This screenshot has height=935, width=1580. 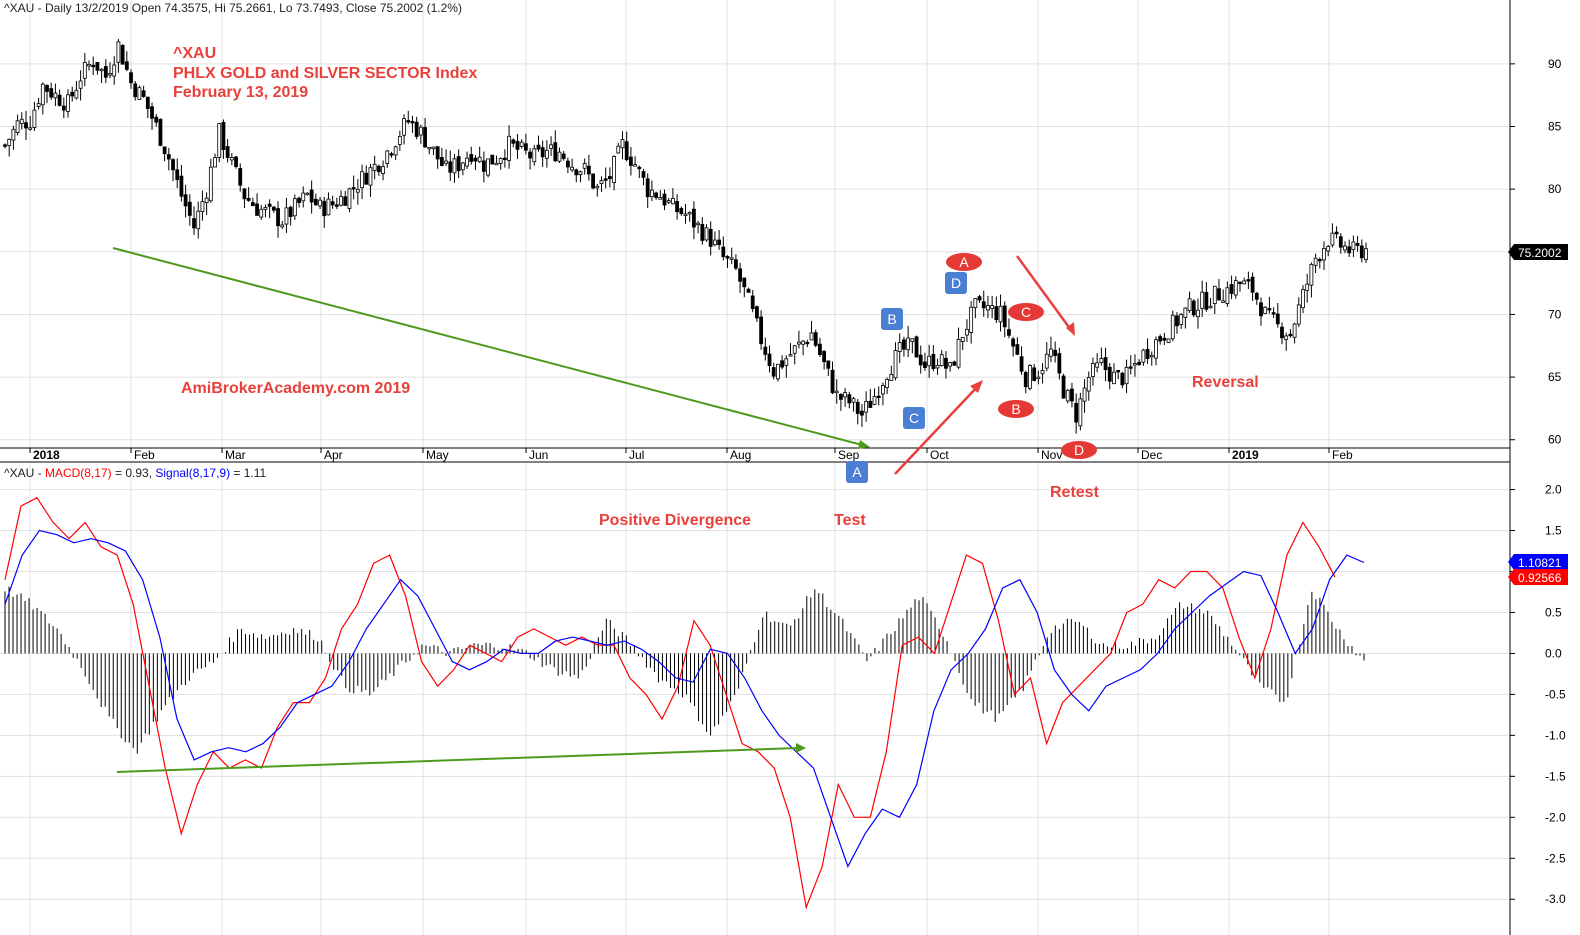 I want to click on blue-marker-c-label: C, so click(x=914, y=418).